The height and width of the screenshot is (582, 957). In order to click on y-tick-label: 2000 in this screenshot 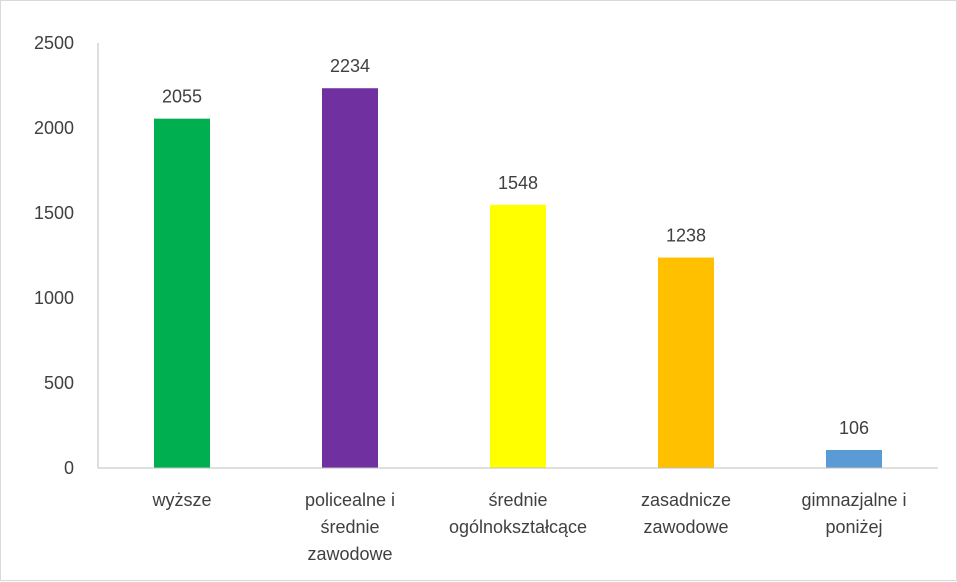, I will do `click(54, 128)`.